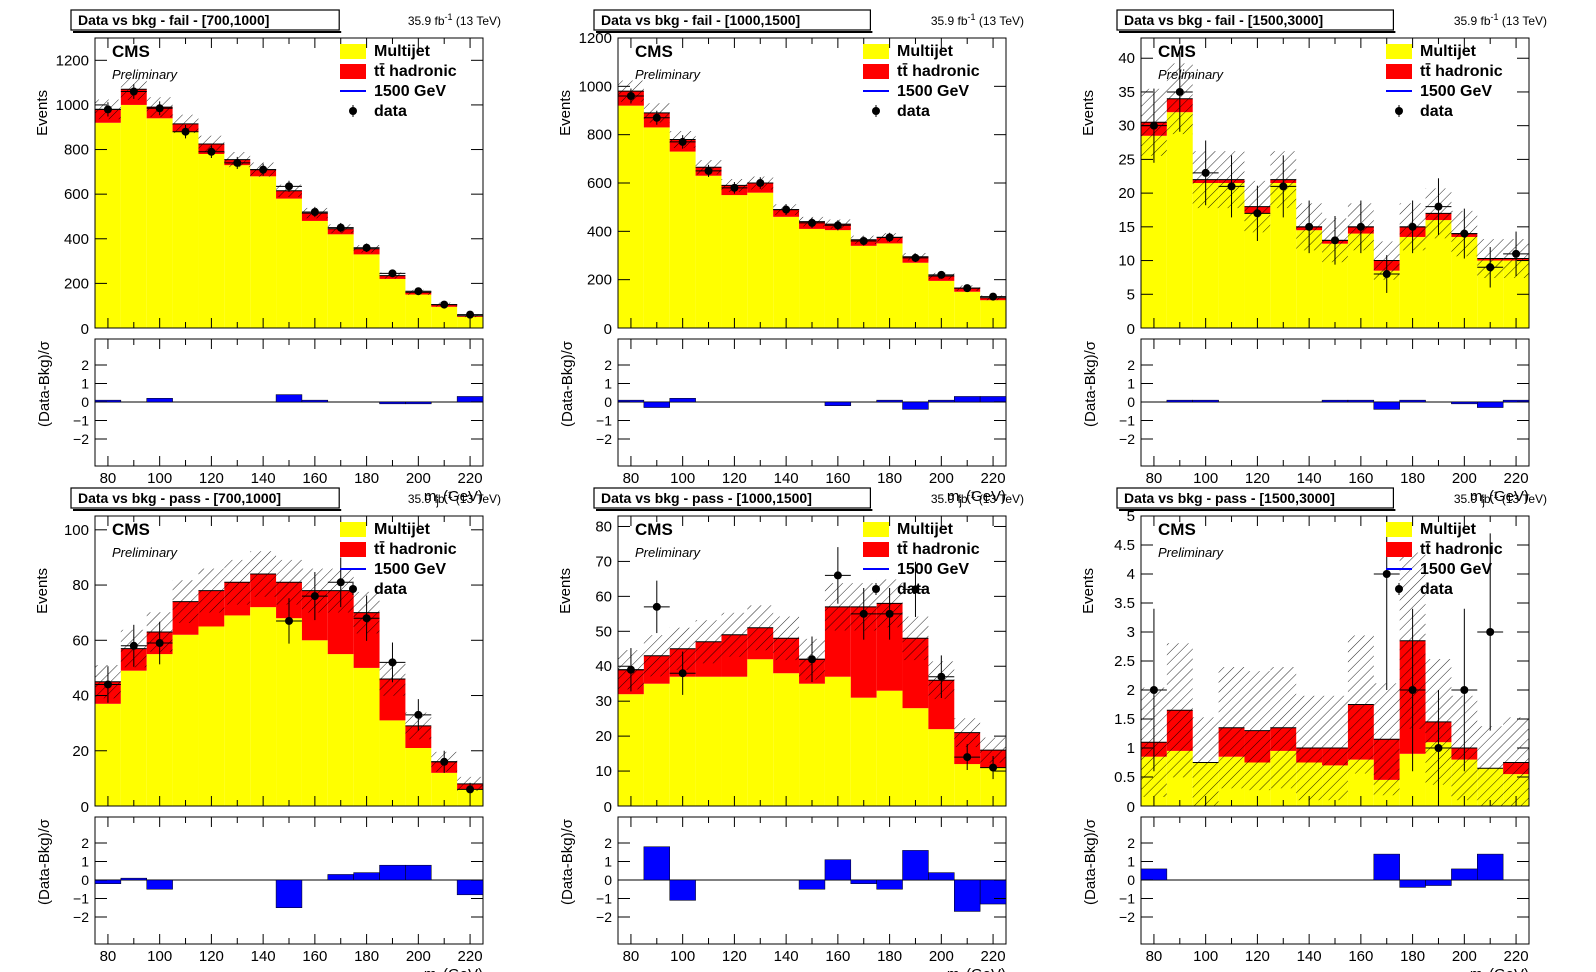  What do you see at coordinates (415, 71) in the screenshot?
I see `legend-label: tt̄ hadronic` at bounding box center [415, 71].